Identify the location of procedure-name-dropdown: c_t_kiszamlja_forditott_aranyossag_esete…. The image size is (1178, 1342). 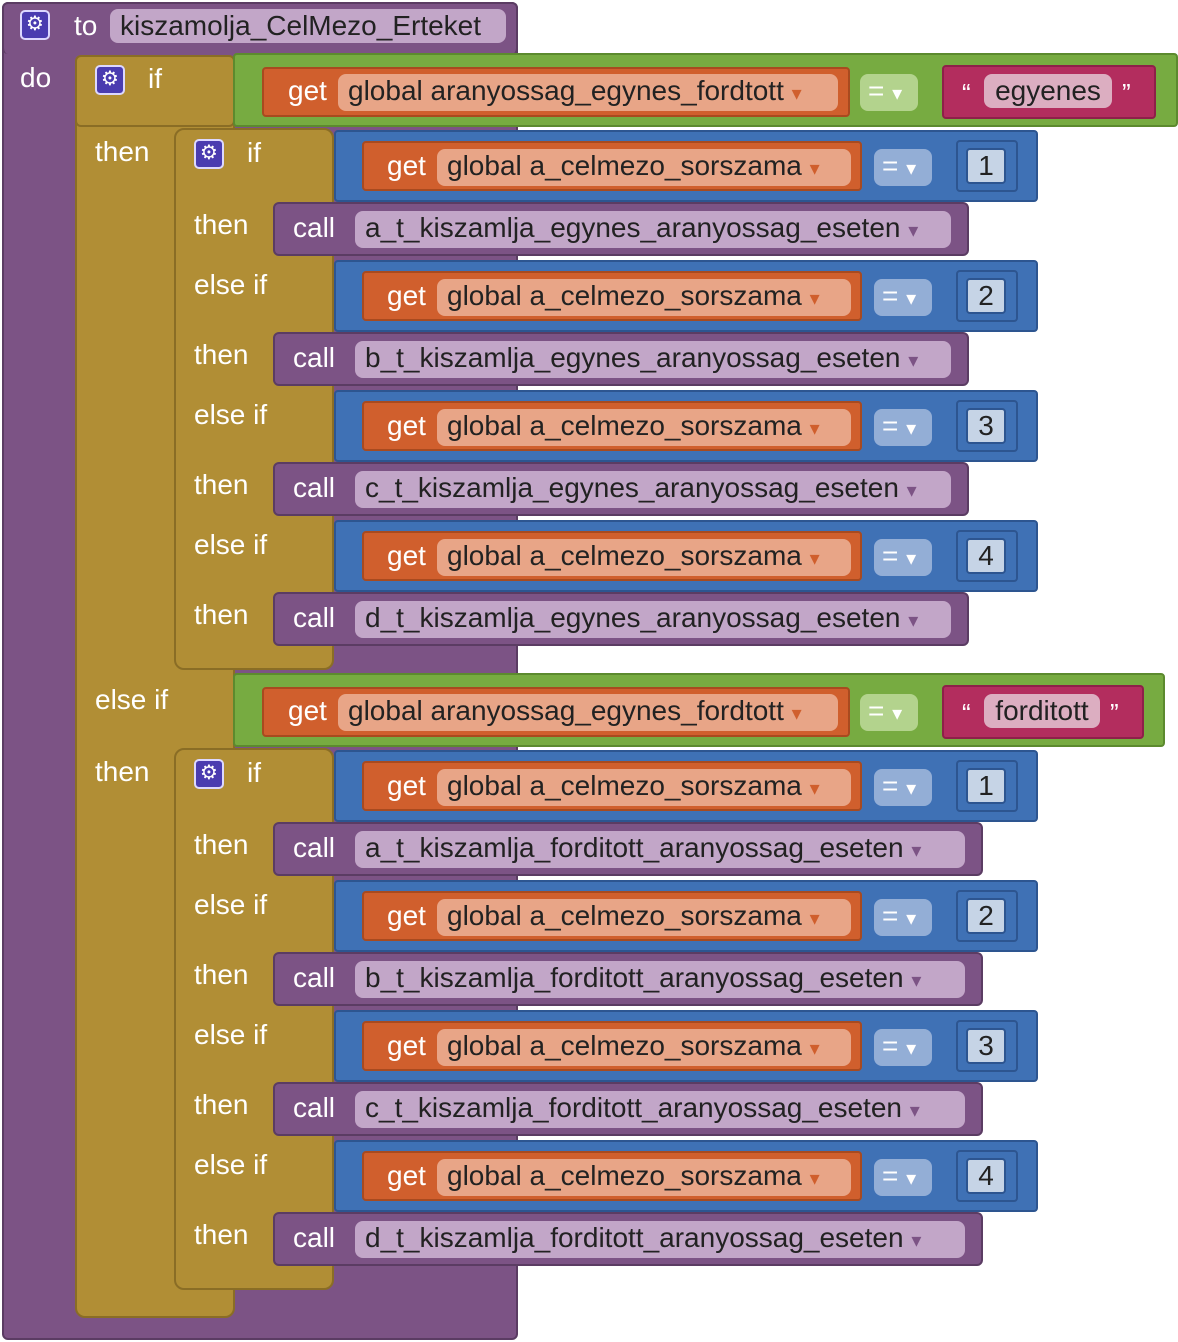
(660, 1109).